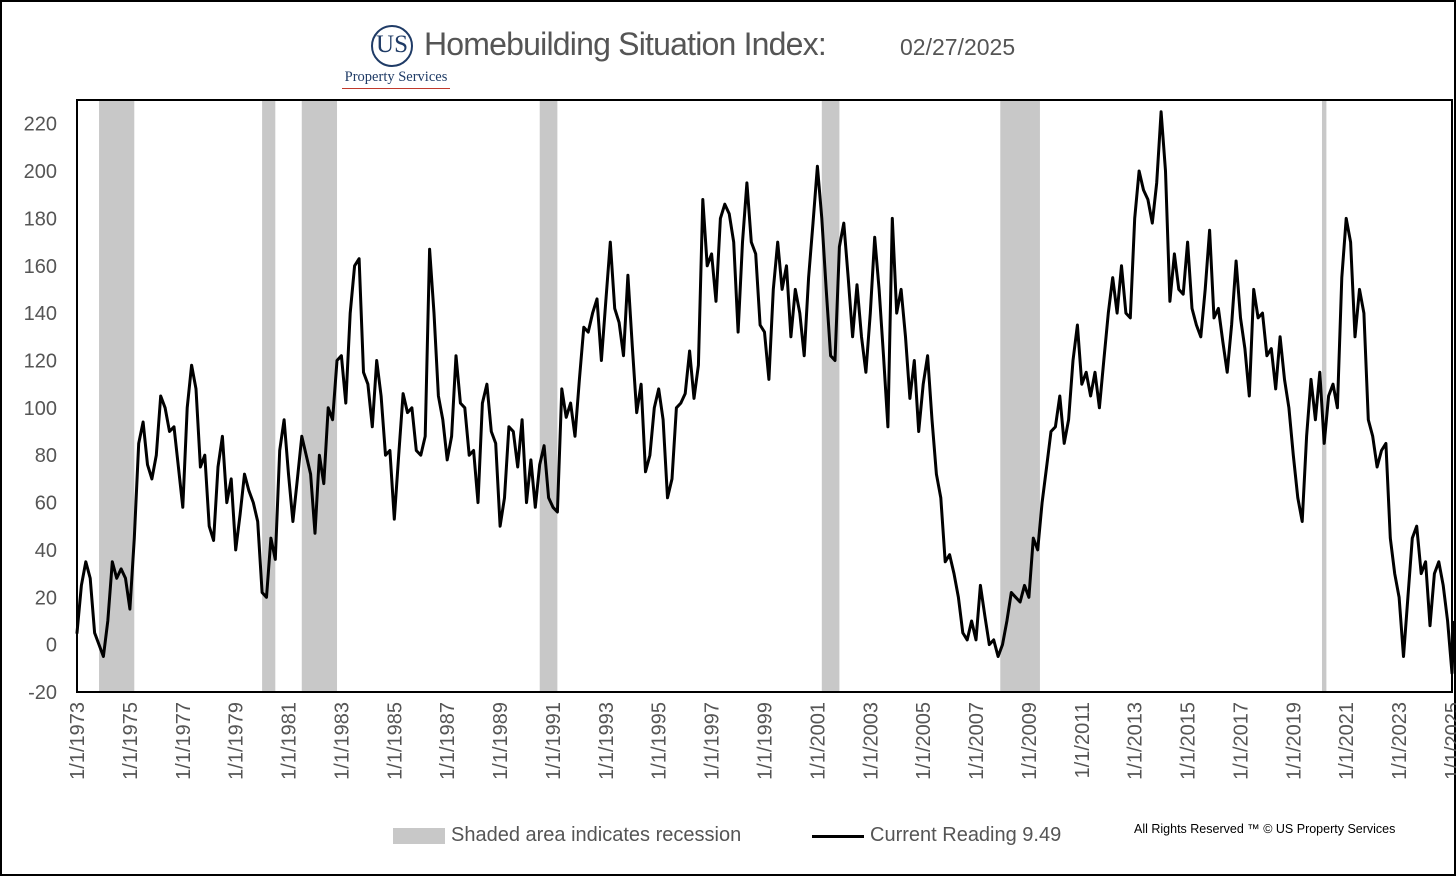 The width and height of the screenshot is (1456, 876). I want to click on y-tick-label: 20, so click(46, 598).